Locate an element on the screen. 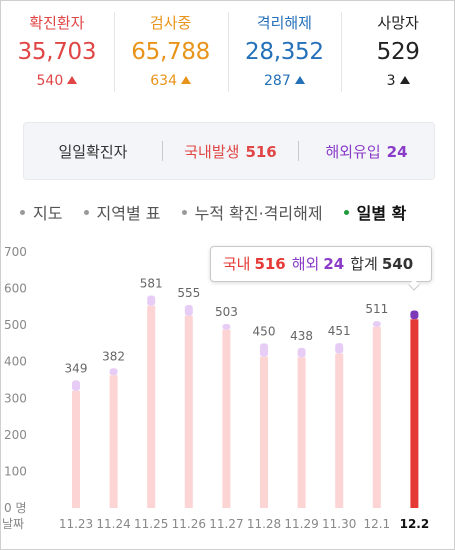 This screenshot has height=550, width=455. x-tick-label: 11.29 is located at coordinates (301, 524).